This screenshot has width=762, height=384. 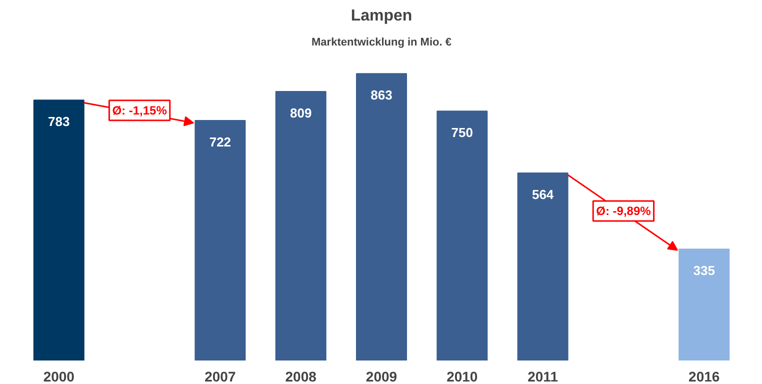 I want to click on x-tick-label: 2000, so click(x=59, y=376).